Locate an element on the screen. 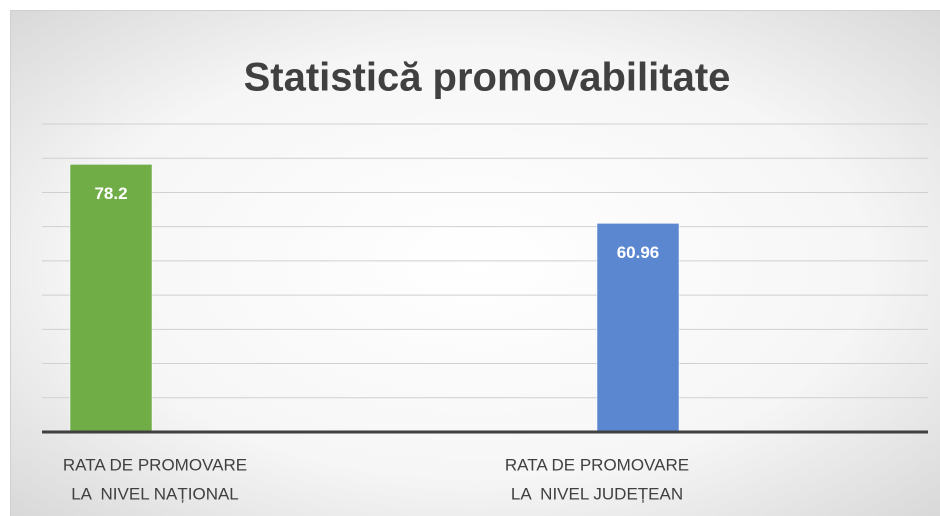 The height and width of the screenshot is (516, 940). data-label: 78.2 is located at coordinates (110, 193).